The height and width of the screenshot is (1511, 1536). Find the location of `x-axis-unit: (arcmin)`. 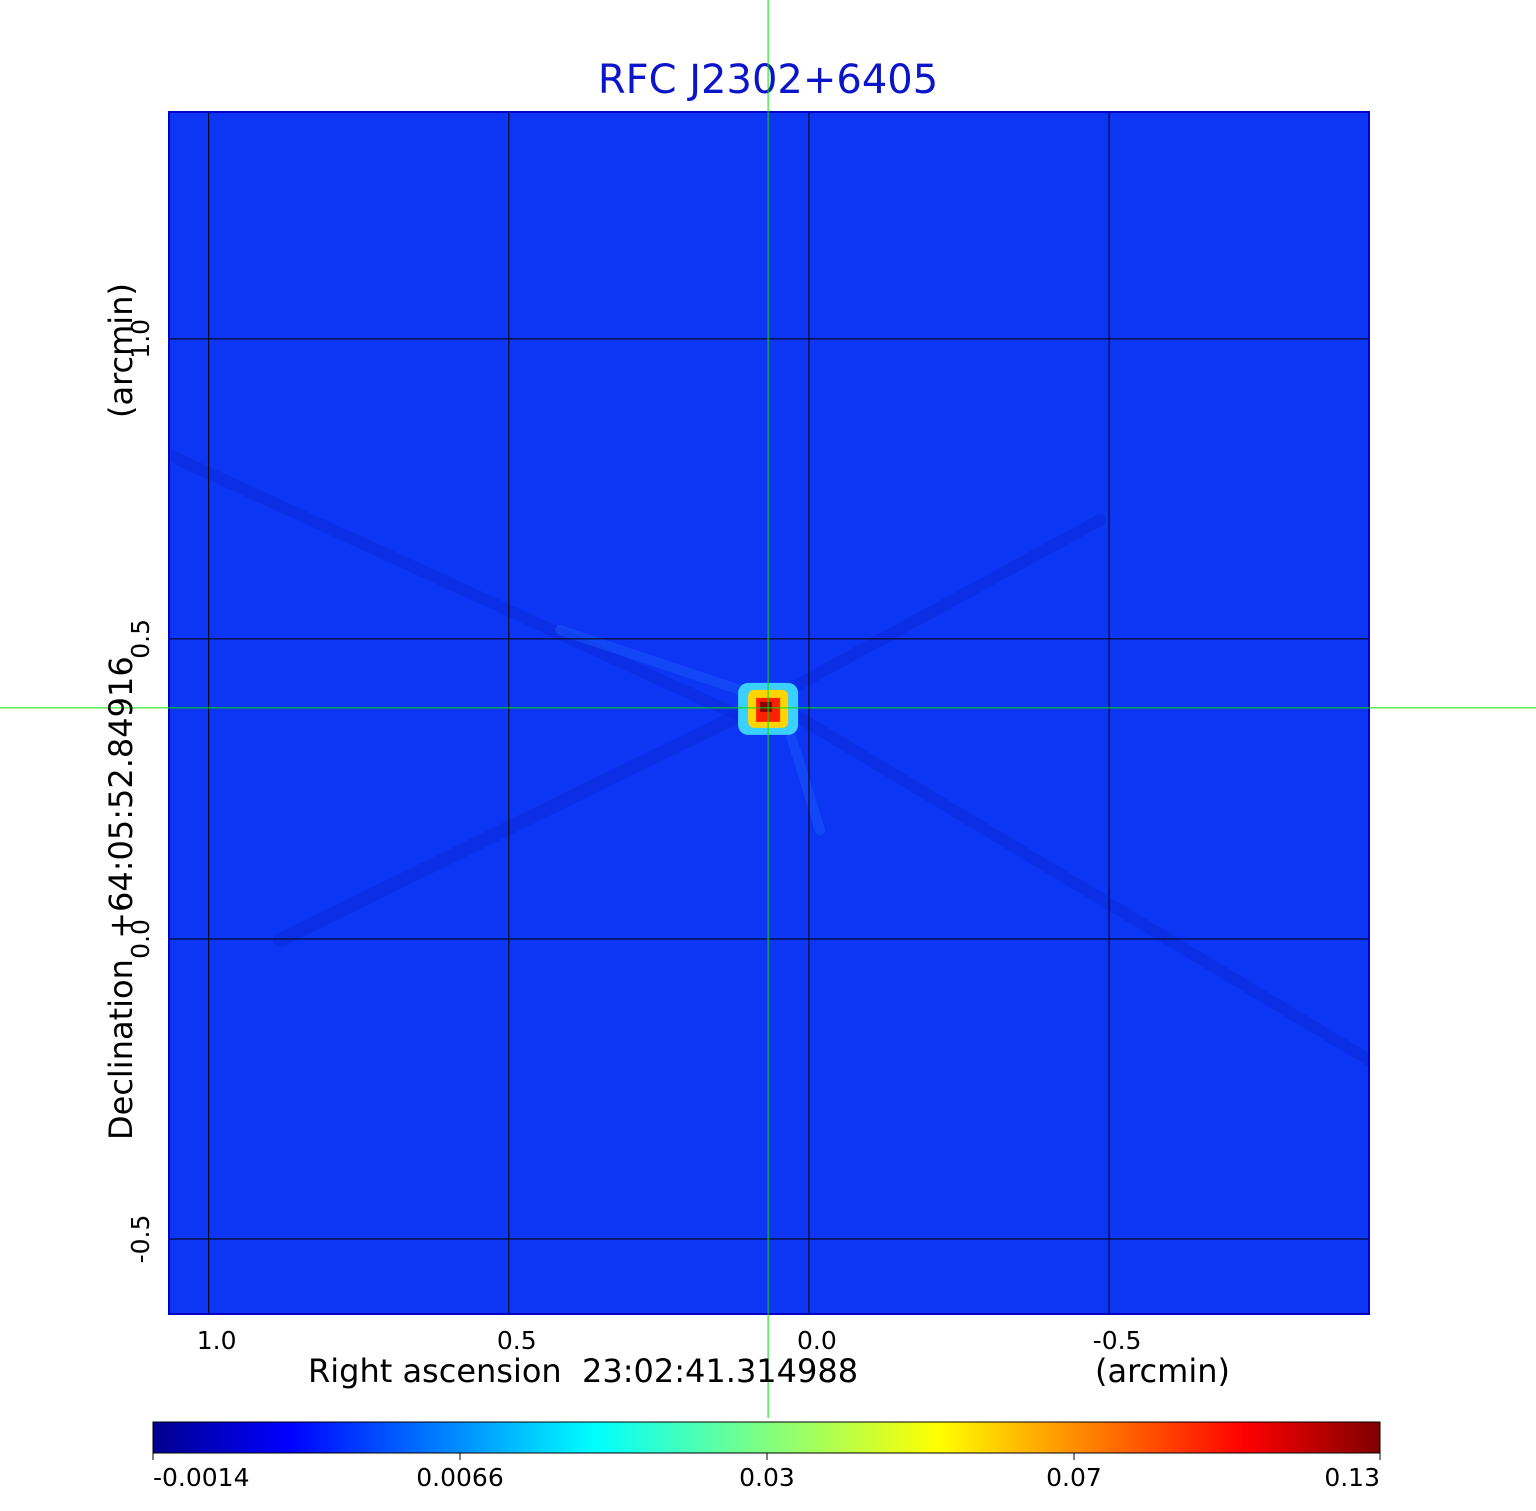

x-axis-unit: (arcmin) is located at coordinates (1162, 1371).